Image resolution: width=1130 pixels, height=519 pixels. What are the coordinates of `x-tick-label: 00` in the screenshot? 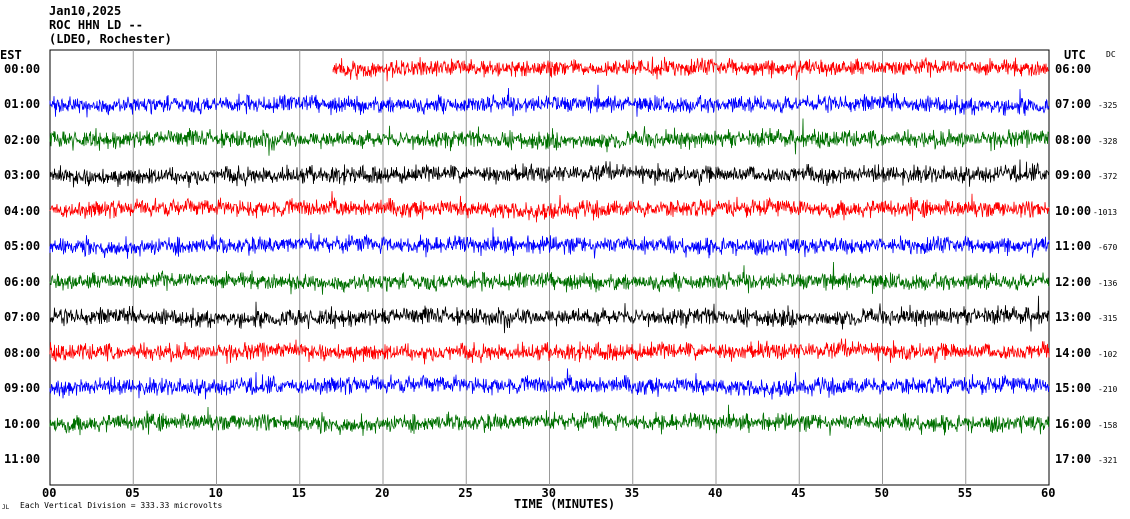 It's located at (49, 493).